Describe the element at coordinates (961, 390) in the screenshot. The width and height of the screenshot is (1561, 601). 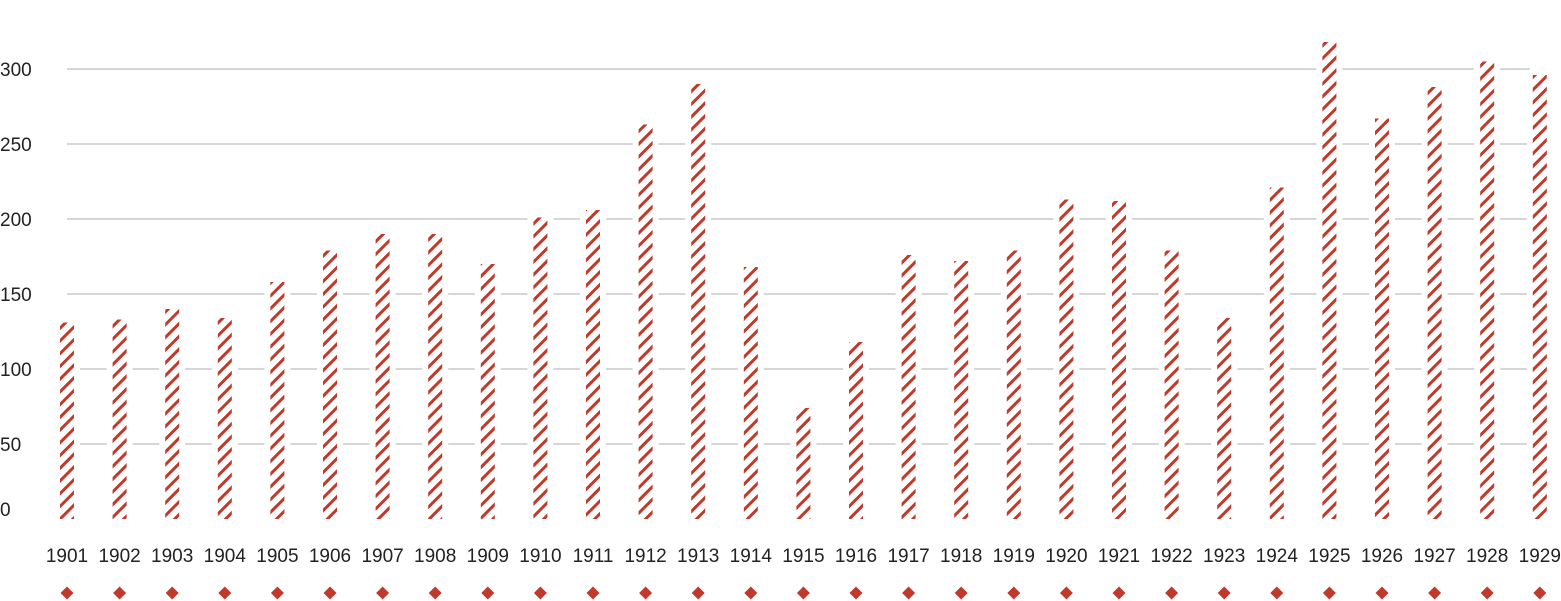
I see `bar-1918` at that location.